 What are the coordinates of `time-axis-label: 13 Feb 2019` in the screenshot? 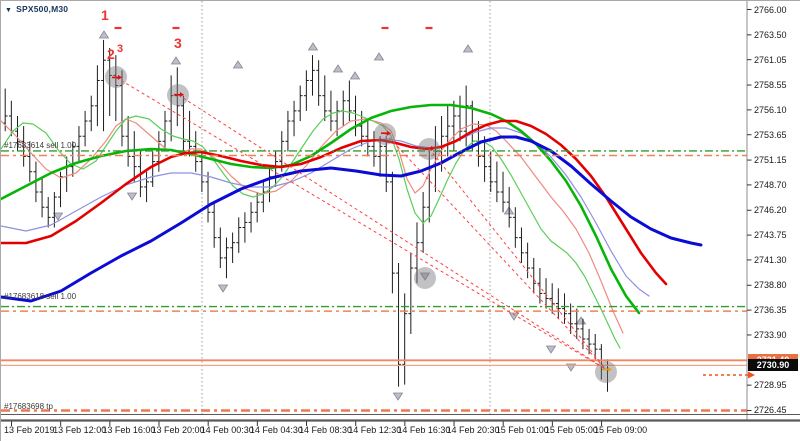 It's located at (29, 430).